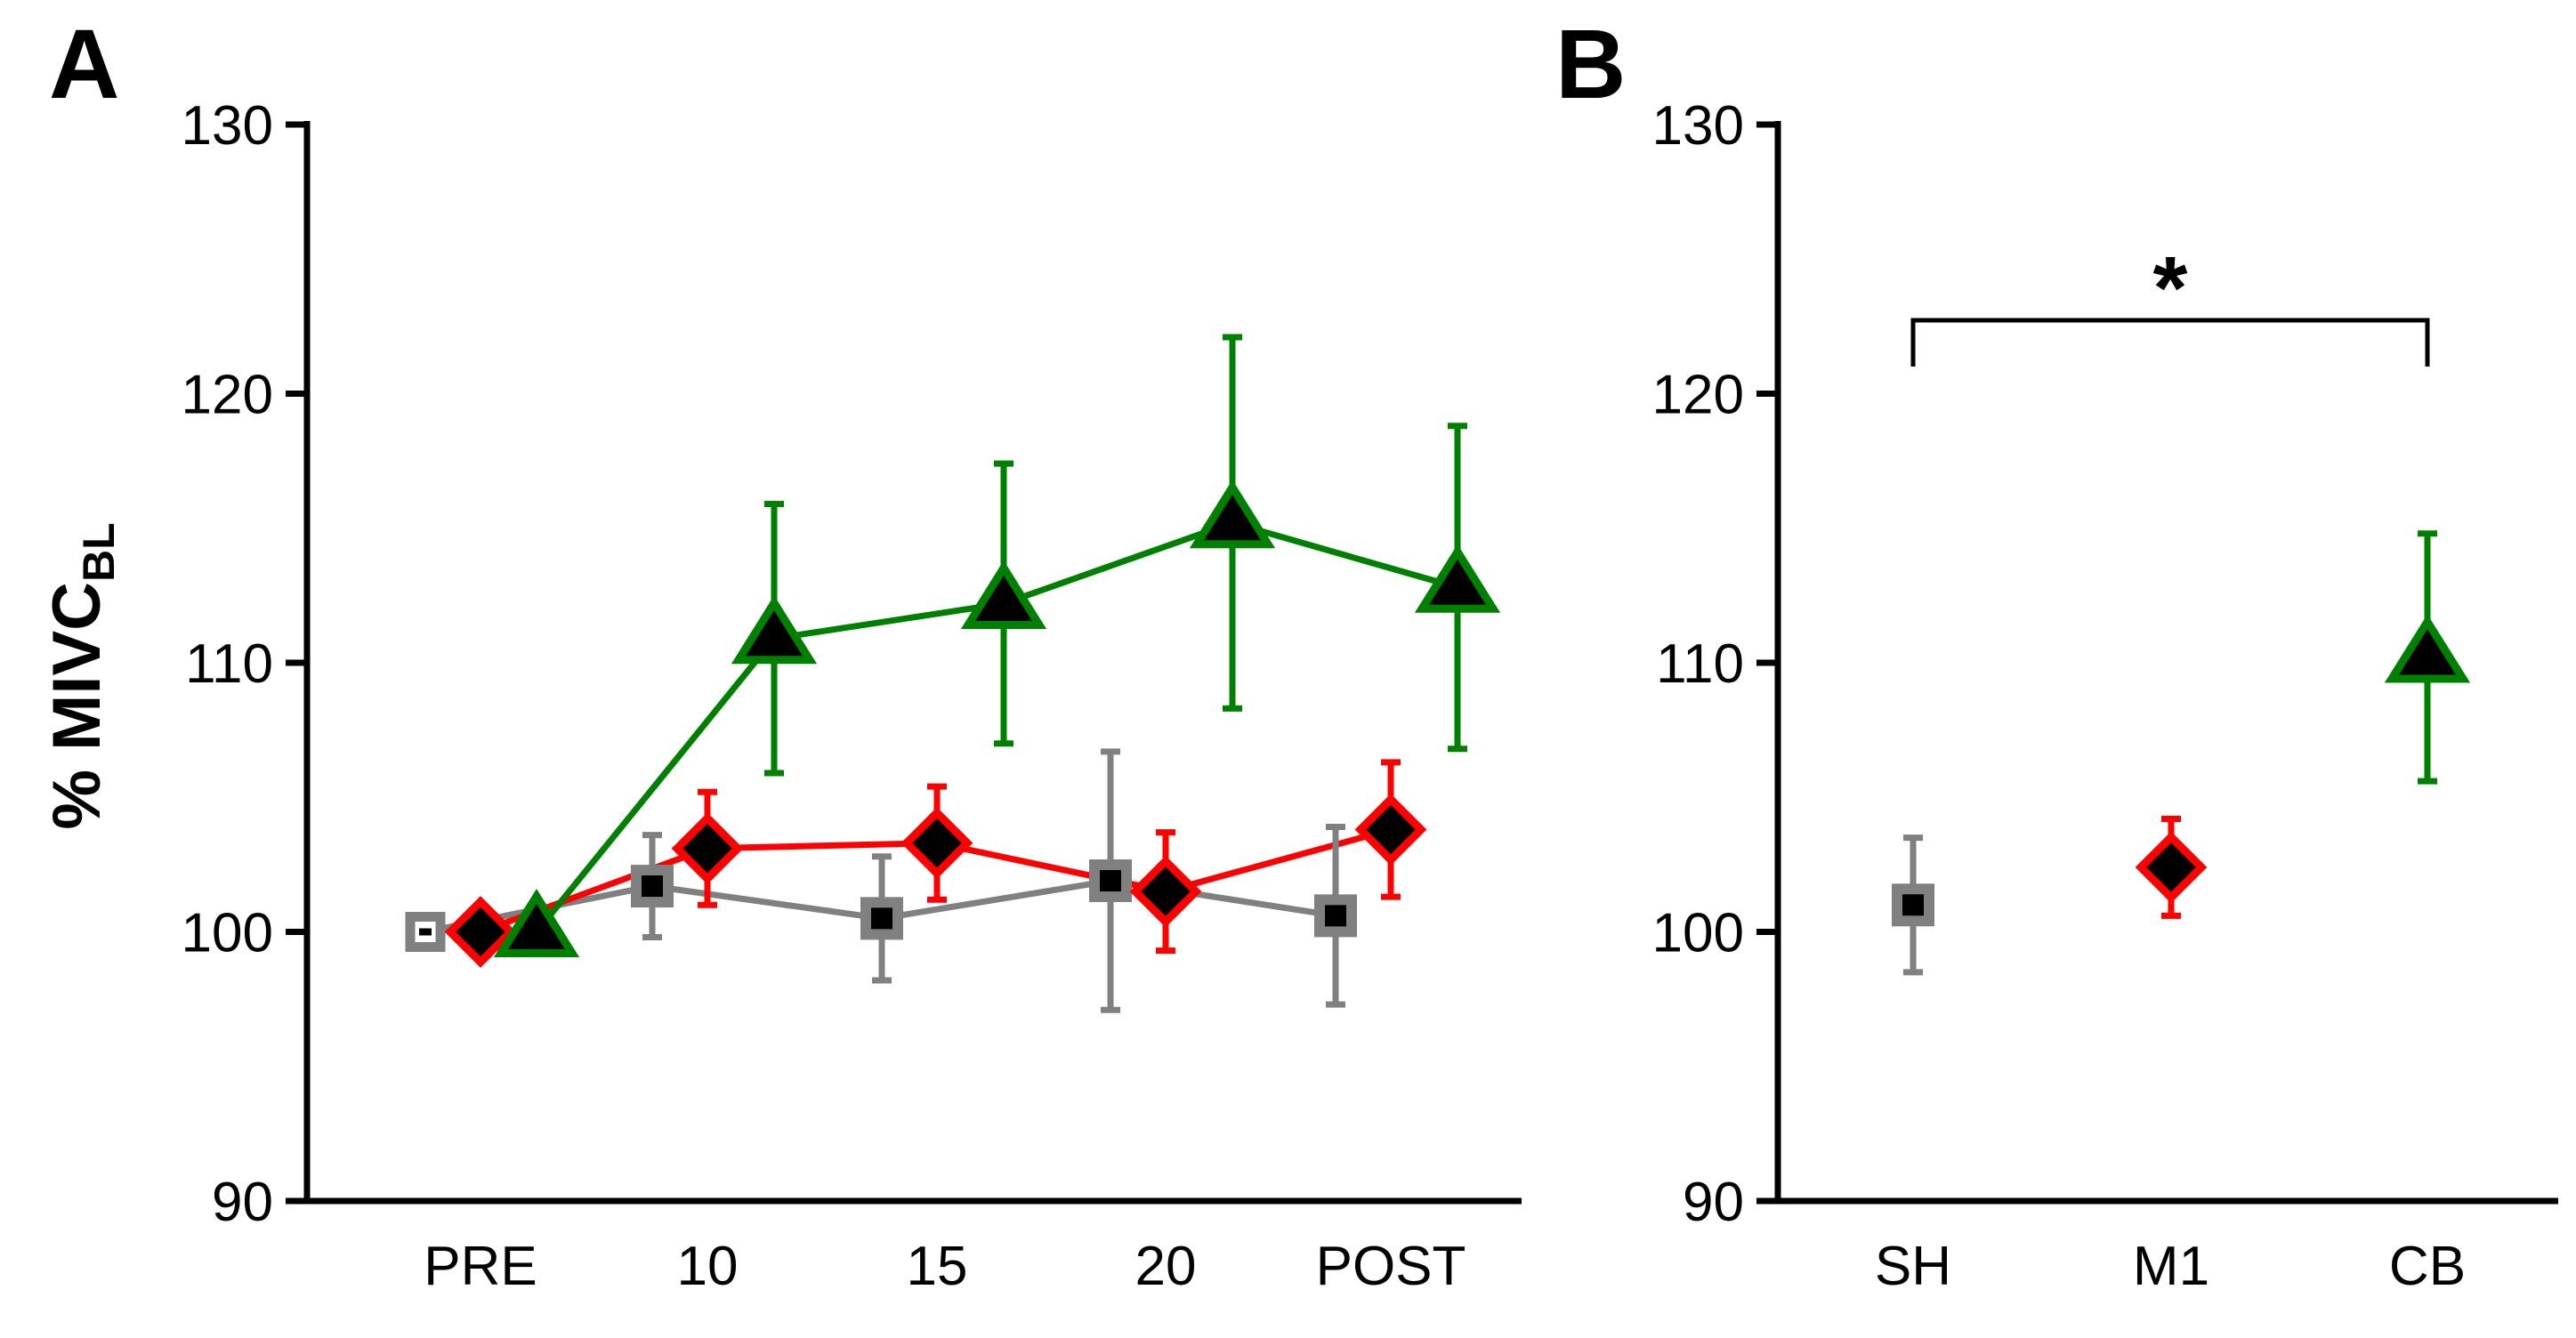 Image resolution: width=2576 pixels, height=1338 pixels. Describe the element at coordinates (1698, 934) in the screenshot. I see `panel-b-y-tick-label: 100` at that location.